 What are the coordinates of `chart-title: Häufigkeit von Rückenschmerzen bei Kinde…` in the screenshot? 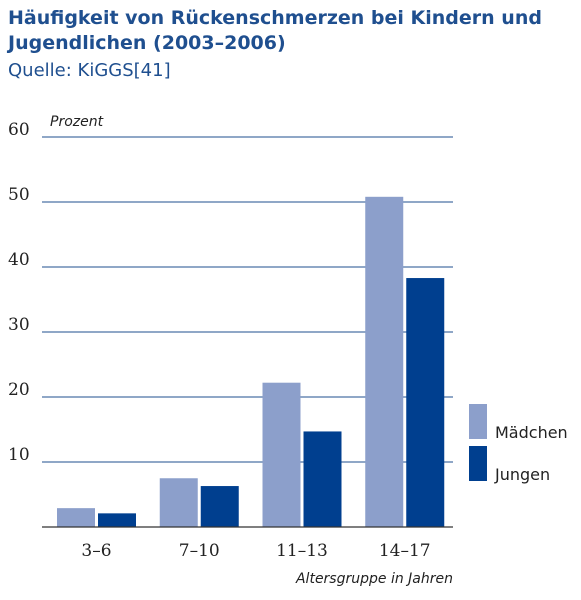 It's located at (275, 30).